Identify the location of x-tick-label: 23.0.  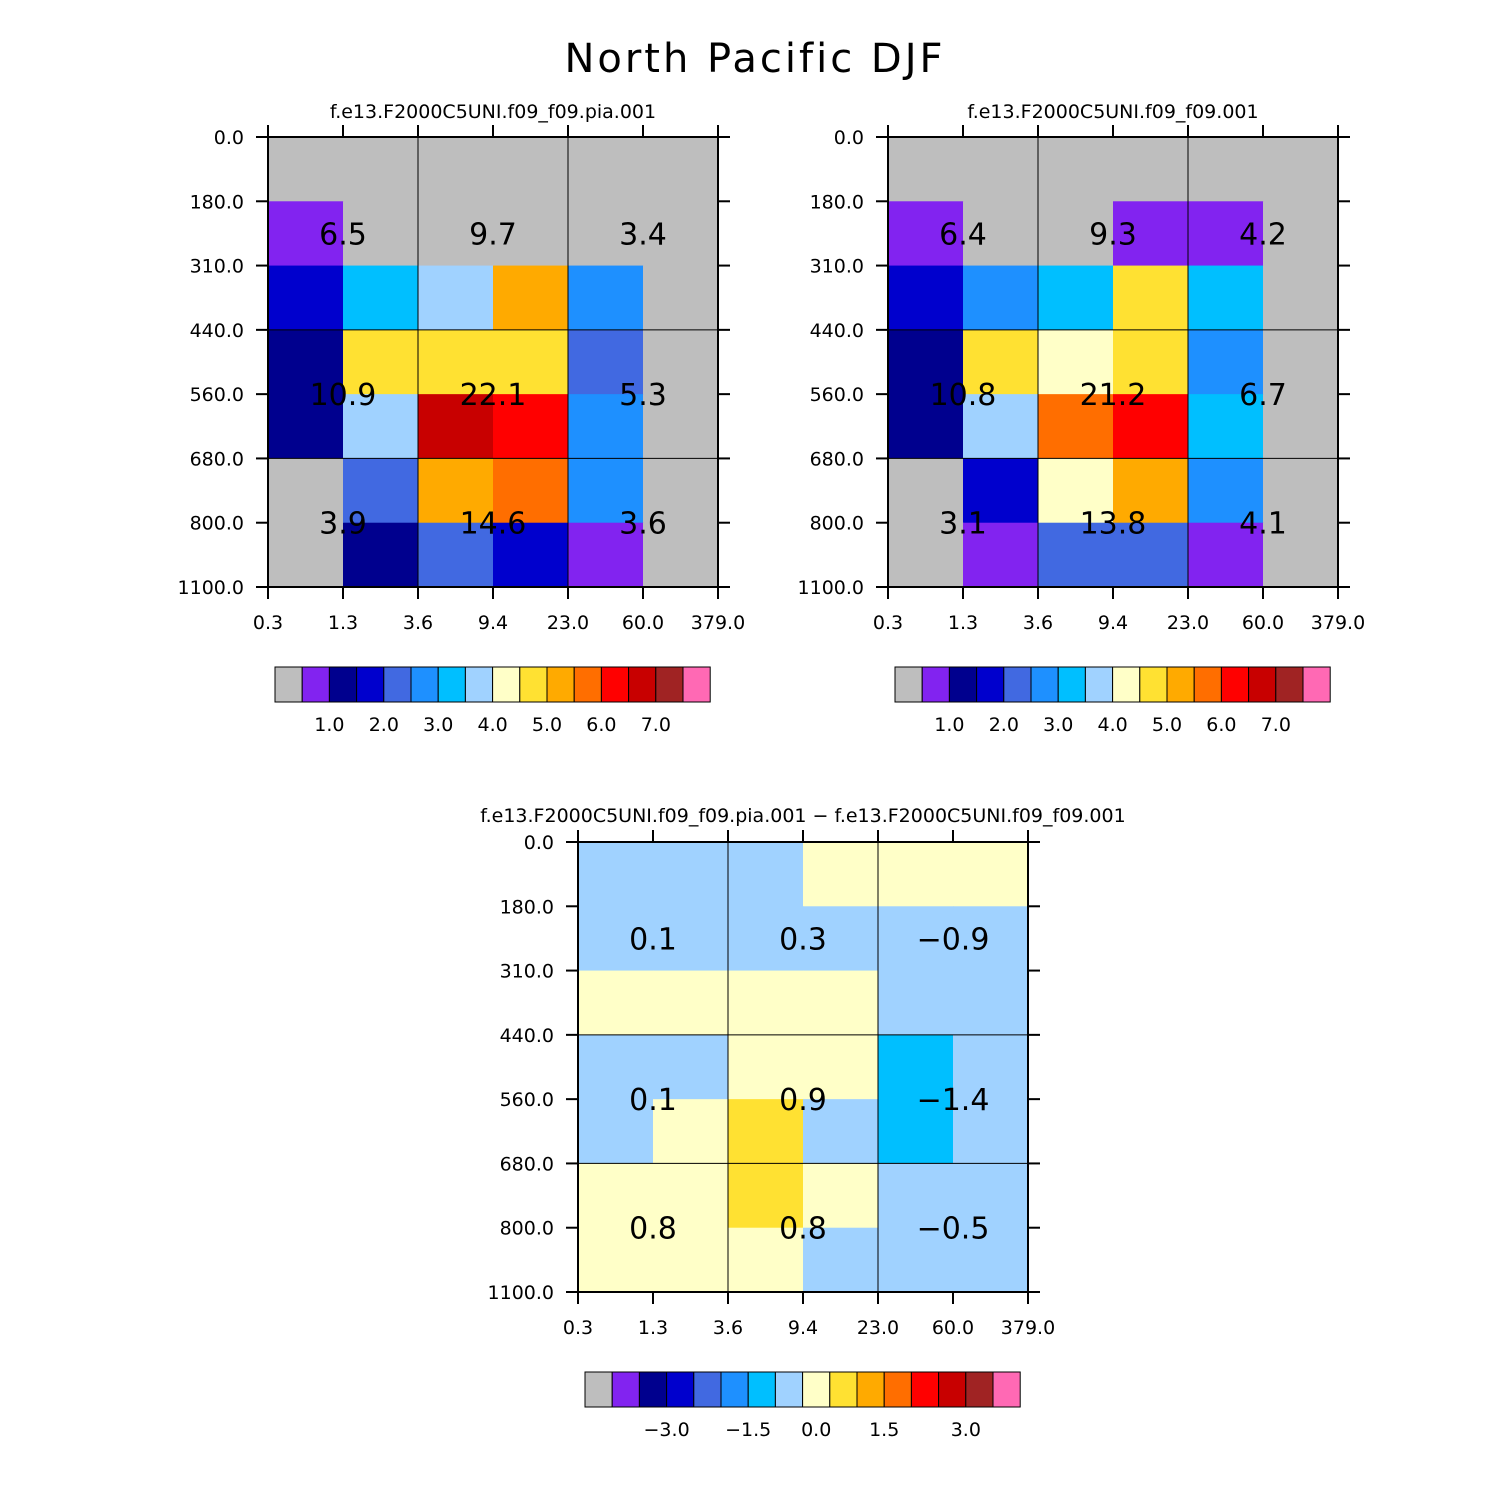
(568, 623).